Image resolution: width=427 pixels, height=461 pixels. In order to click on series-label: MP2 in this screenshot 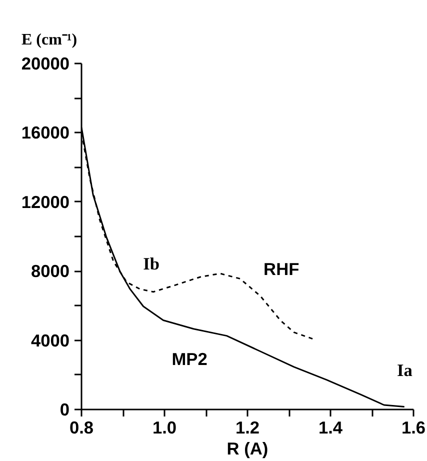, I will do `click(190, 358)`.